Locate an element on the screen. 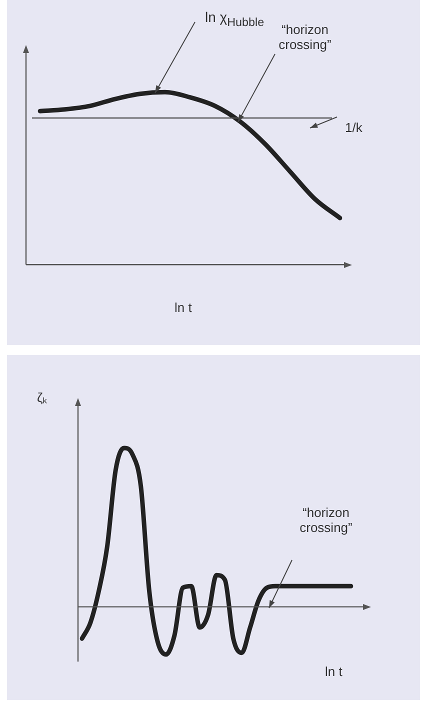  annotation: “horizon crossing” is located at coordinates (326, 520).